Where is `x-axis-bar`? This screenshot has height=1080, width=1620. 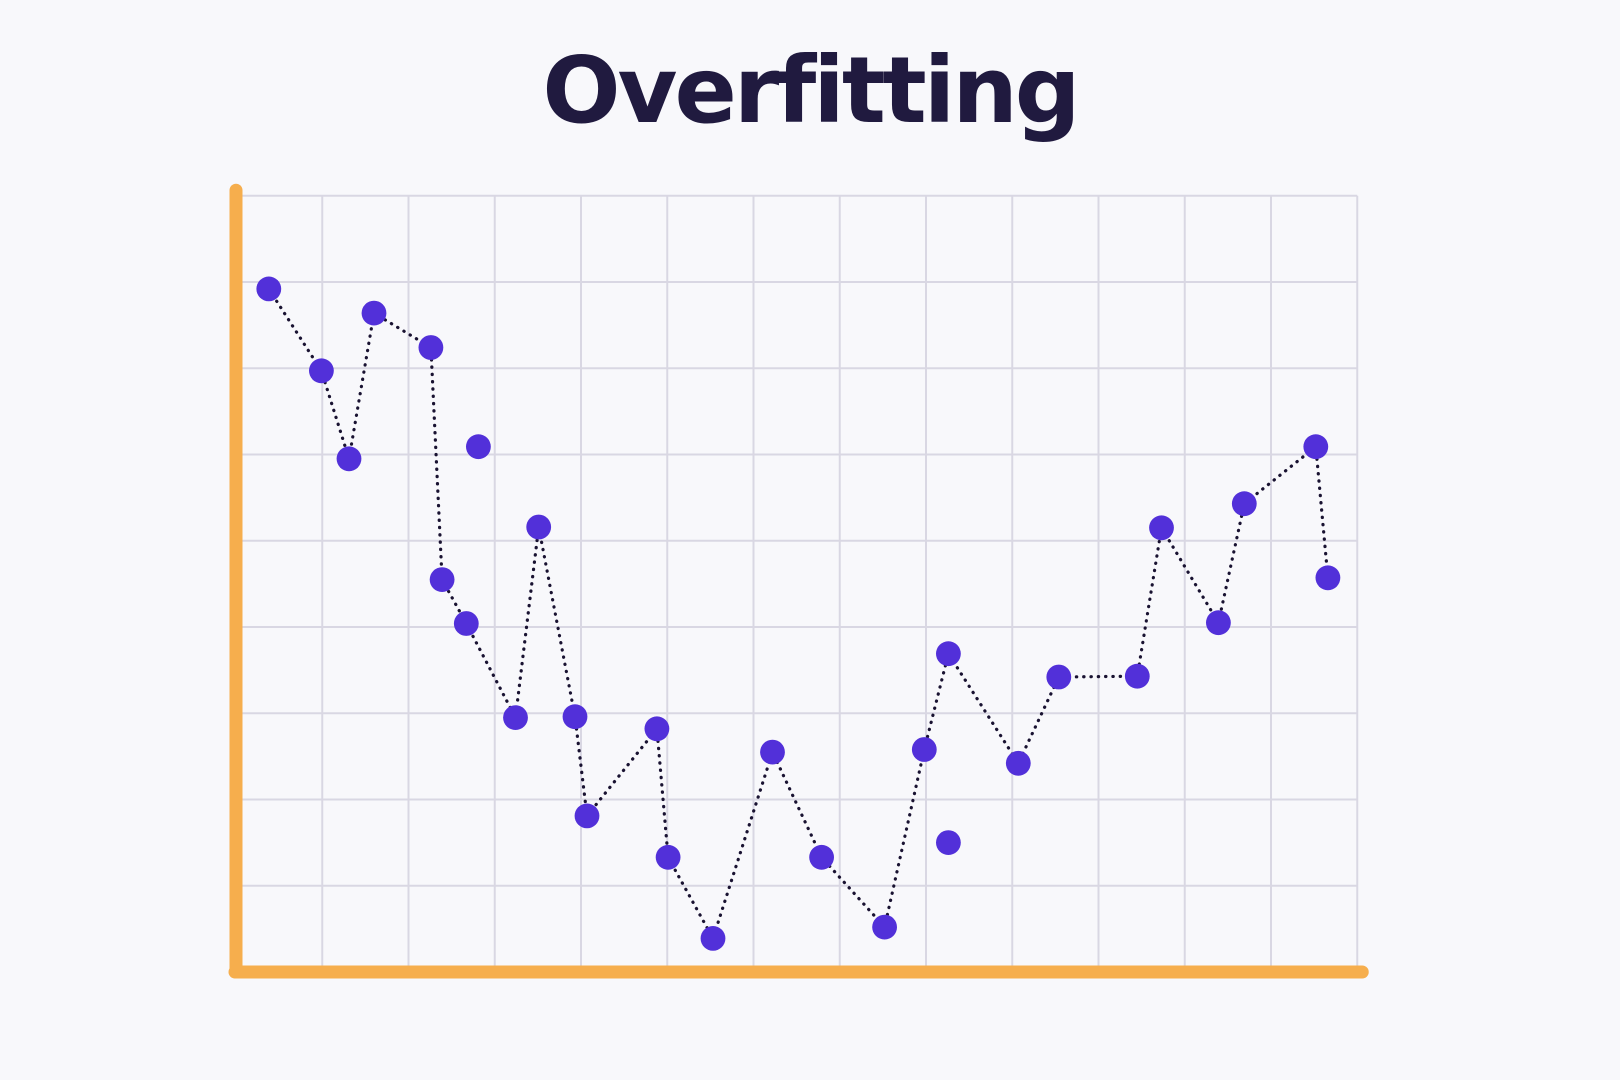
x-axis-bar is located at coordinates (798, 972).